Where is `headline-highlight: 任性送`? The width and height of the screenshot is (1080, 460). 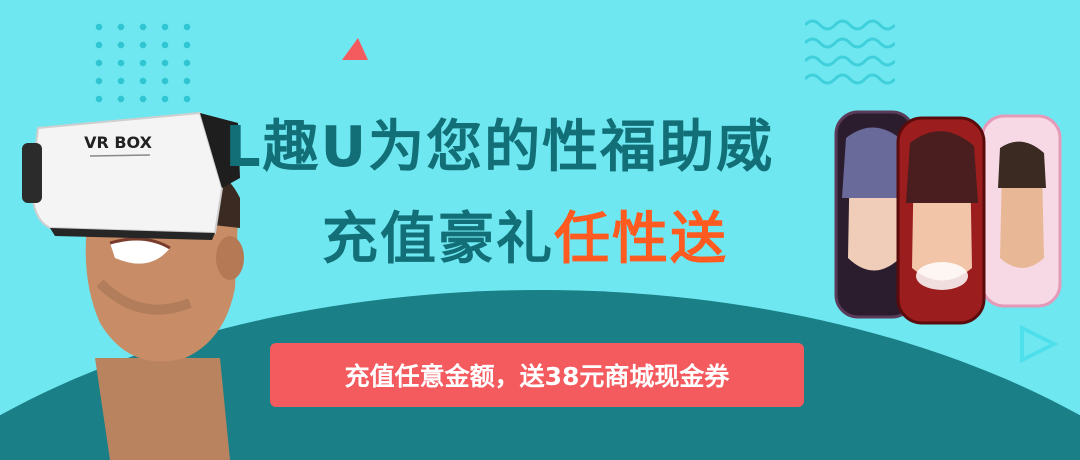 headline-highlight: 任性送 is located at coordinates (641, 239).